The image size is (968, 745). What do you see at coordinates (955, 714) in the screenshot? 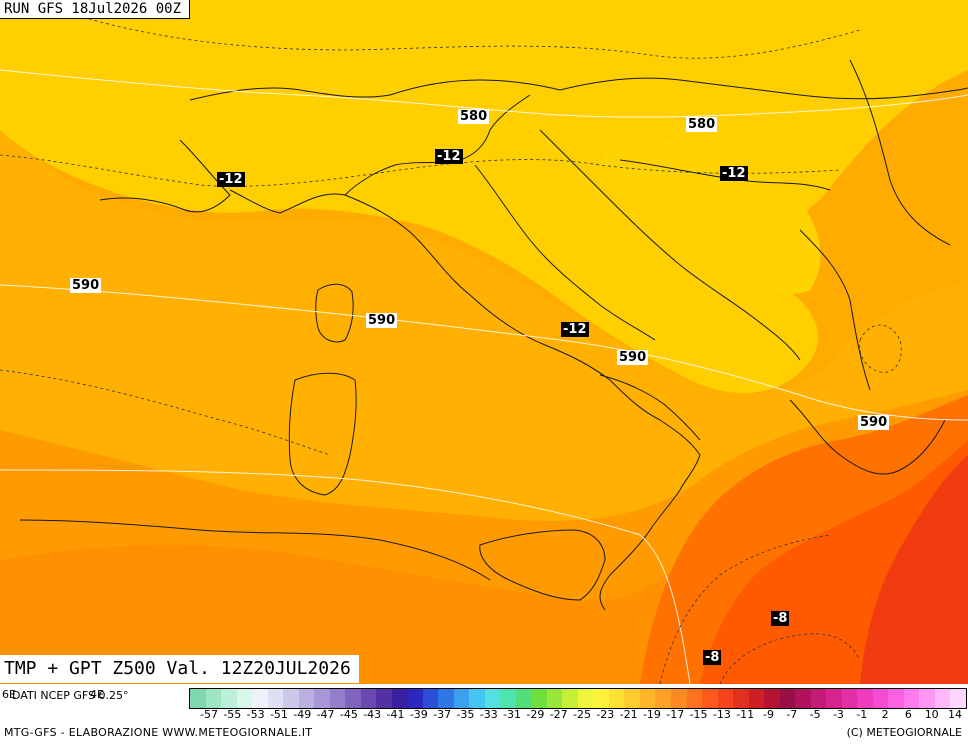
I see `legend-tick: 14` at bounding box center [955, 714].